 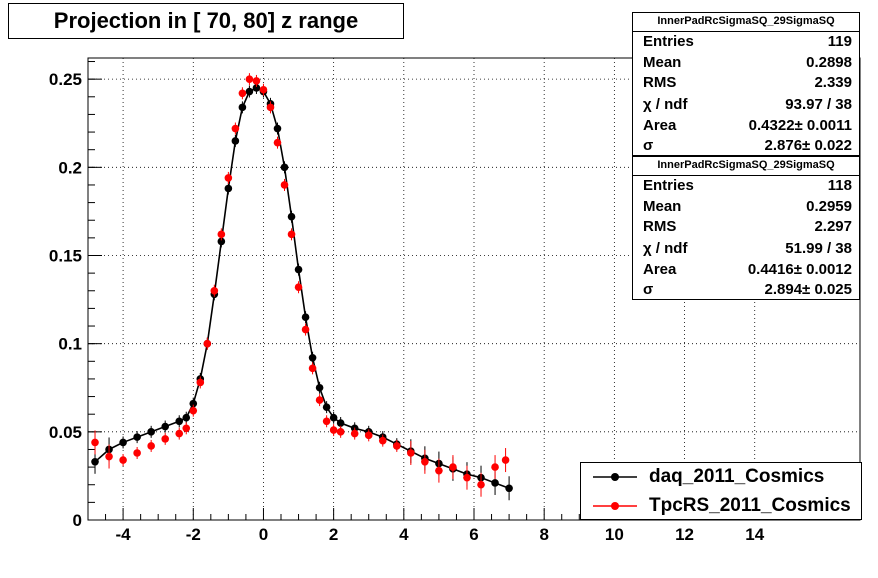 What do you see at coordinates (833, 226) in the screenshot?
I see `stat-value: 2.297` at bounding box center [833, 226].